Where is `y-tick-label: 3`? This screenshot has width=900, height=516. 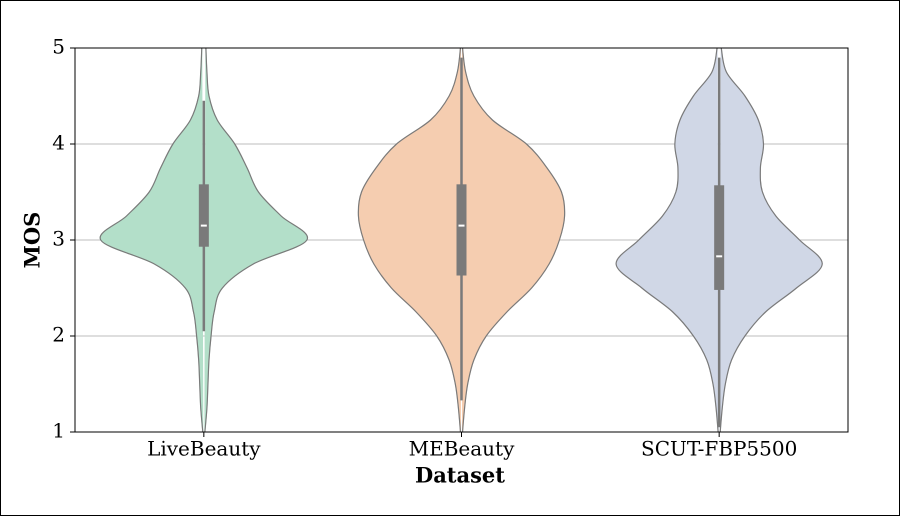 y-tick-label: 3 is located at coordinates (58, 239).